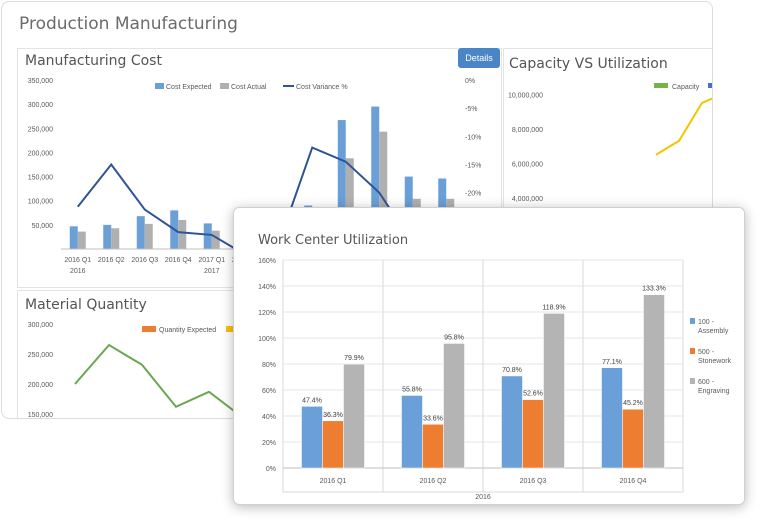 The image size is (760, 520). Describe the element at coordinates (533, 394) in the screenshot. I see `data-label: 52.6%` at that location.